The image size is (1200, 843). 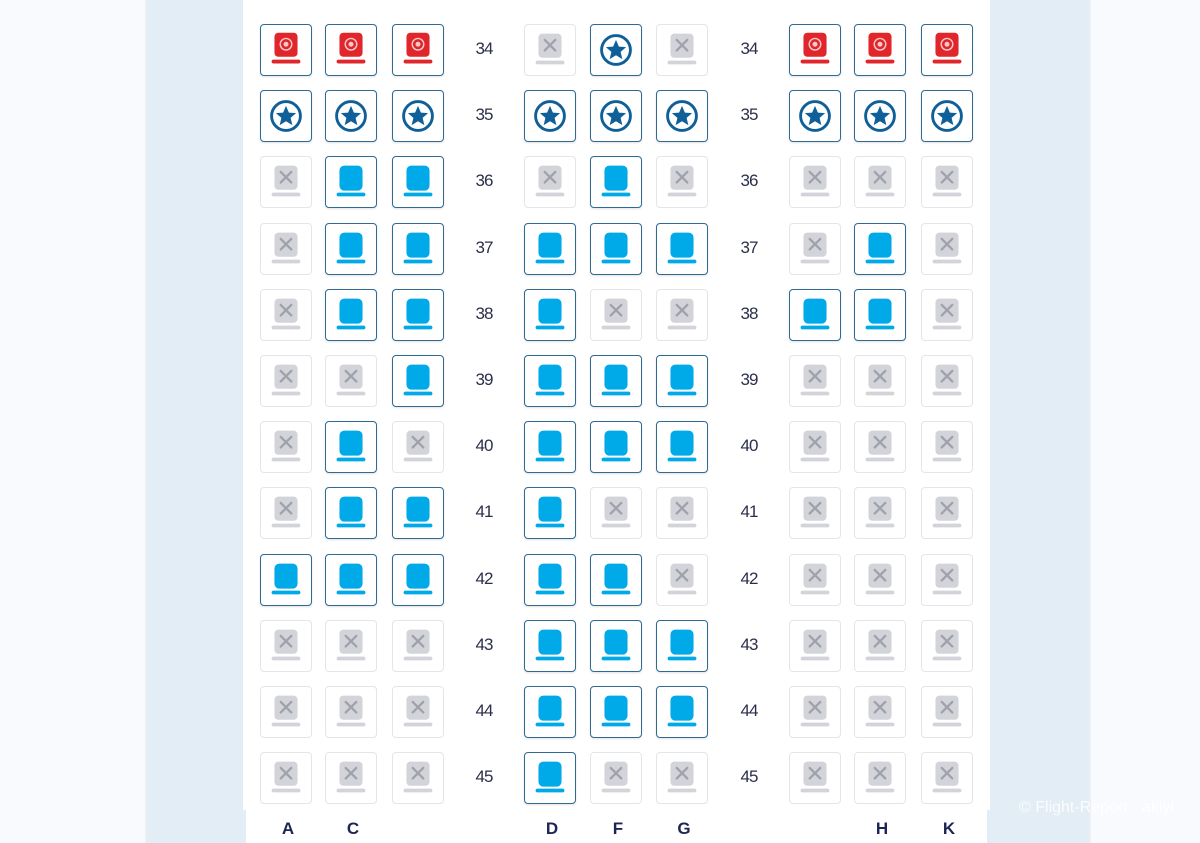 I want to click on row-number: 45, so click(x=484, y=777).